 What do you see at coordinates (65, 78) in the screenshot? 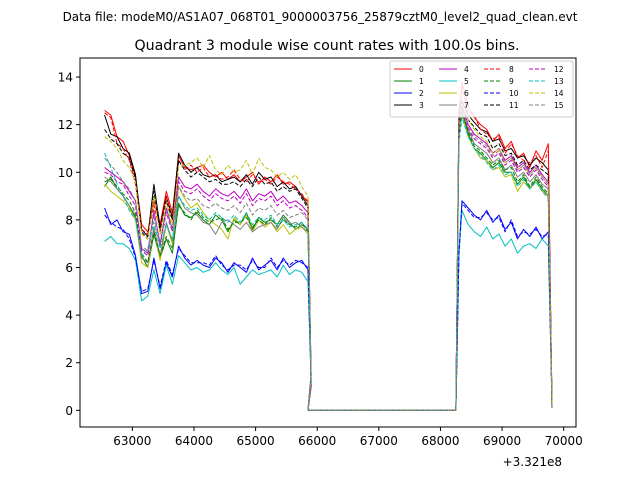
I see `y-tick-label: 14` at bounding box center [65, 78].